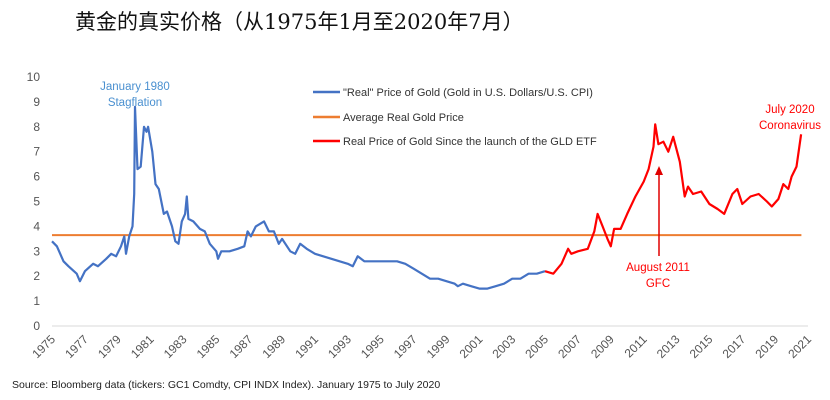 The width and height of the screenshot is (830, 400). Describe the element at coordinates (602, 346) in the screenshot. I see `x-tick-label: 2009` at that location.